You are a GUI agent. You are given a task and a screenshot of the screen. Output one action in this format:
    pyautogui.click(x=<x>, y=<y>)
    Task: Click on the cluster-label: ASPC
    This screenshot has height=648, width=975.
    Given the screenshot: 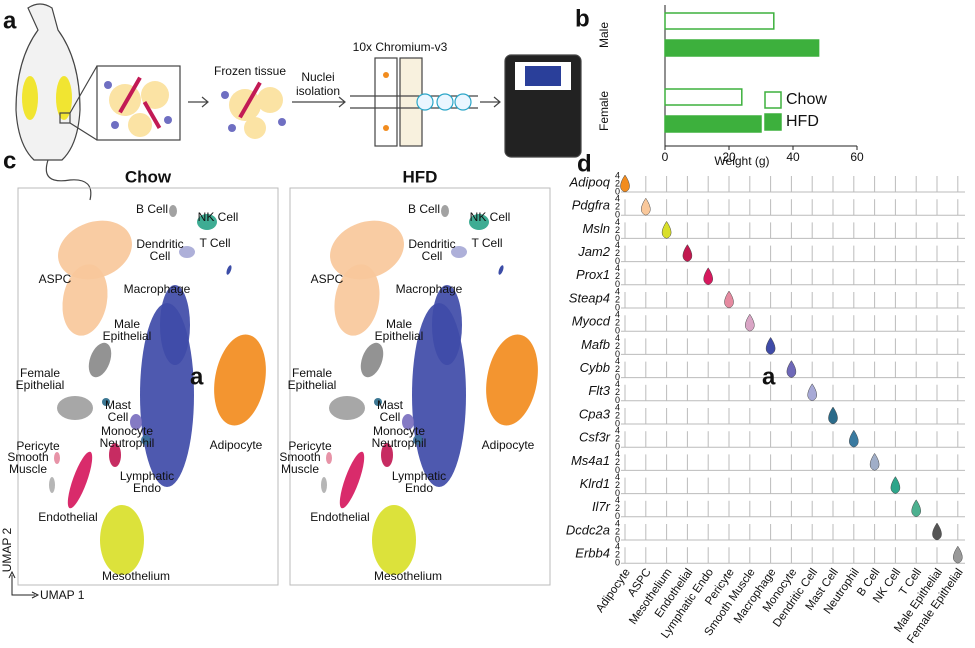 What is the action you would take?
    pyautogui.click(x=327, y=279)
    